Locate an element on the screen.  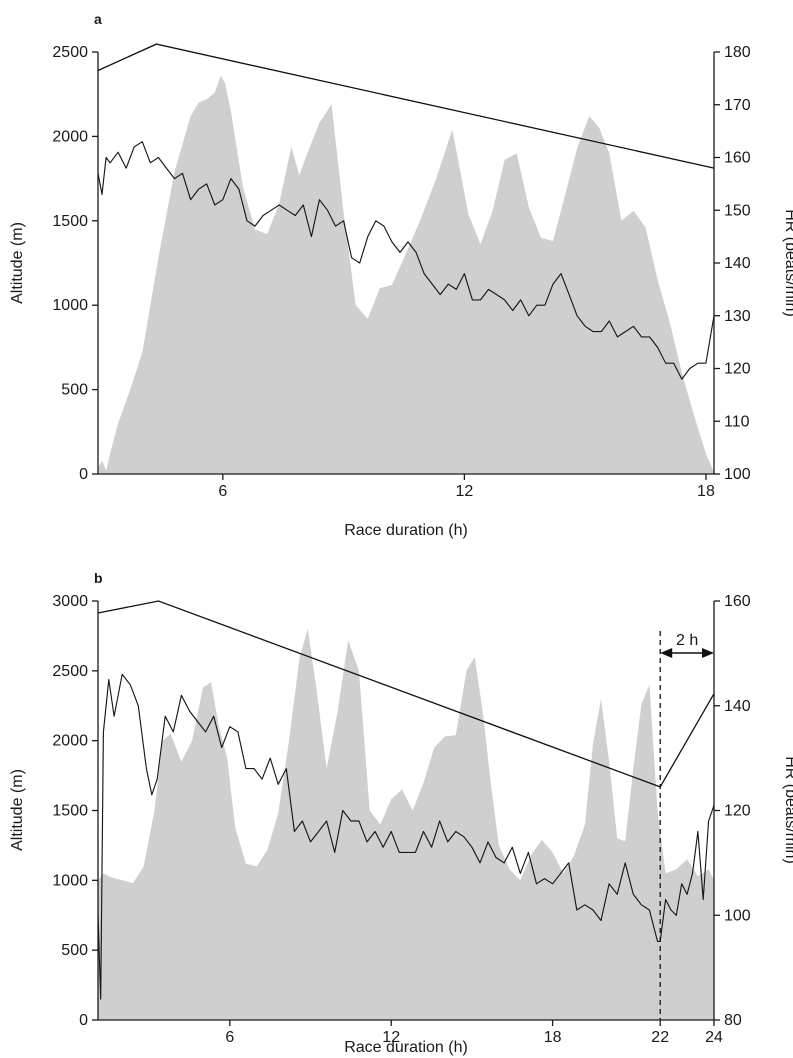
right-tick-label: 80 is located at coordinates (733, 1020).